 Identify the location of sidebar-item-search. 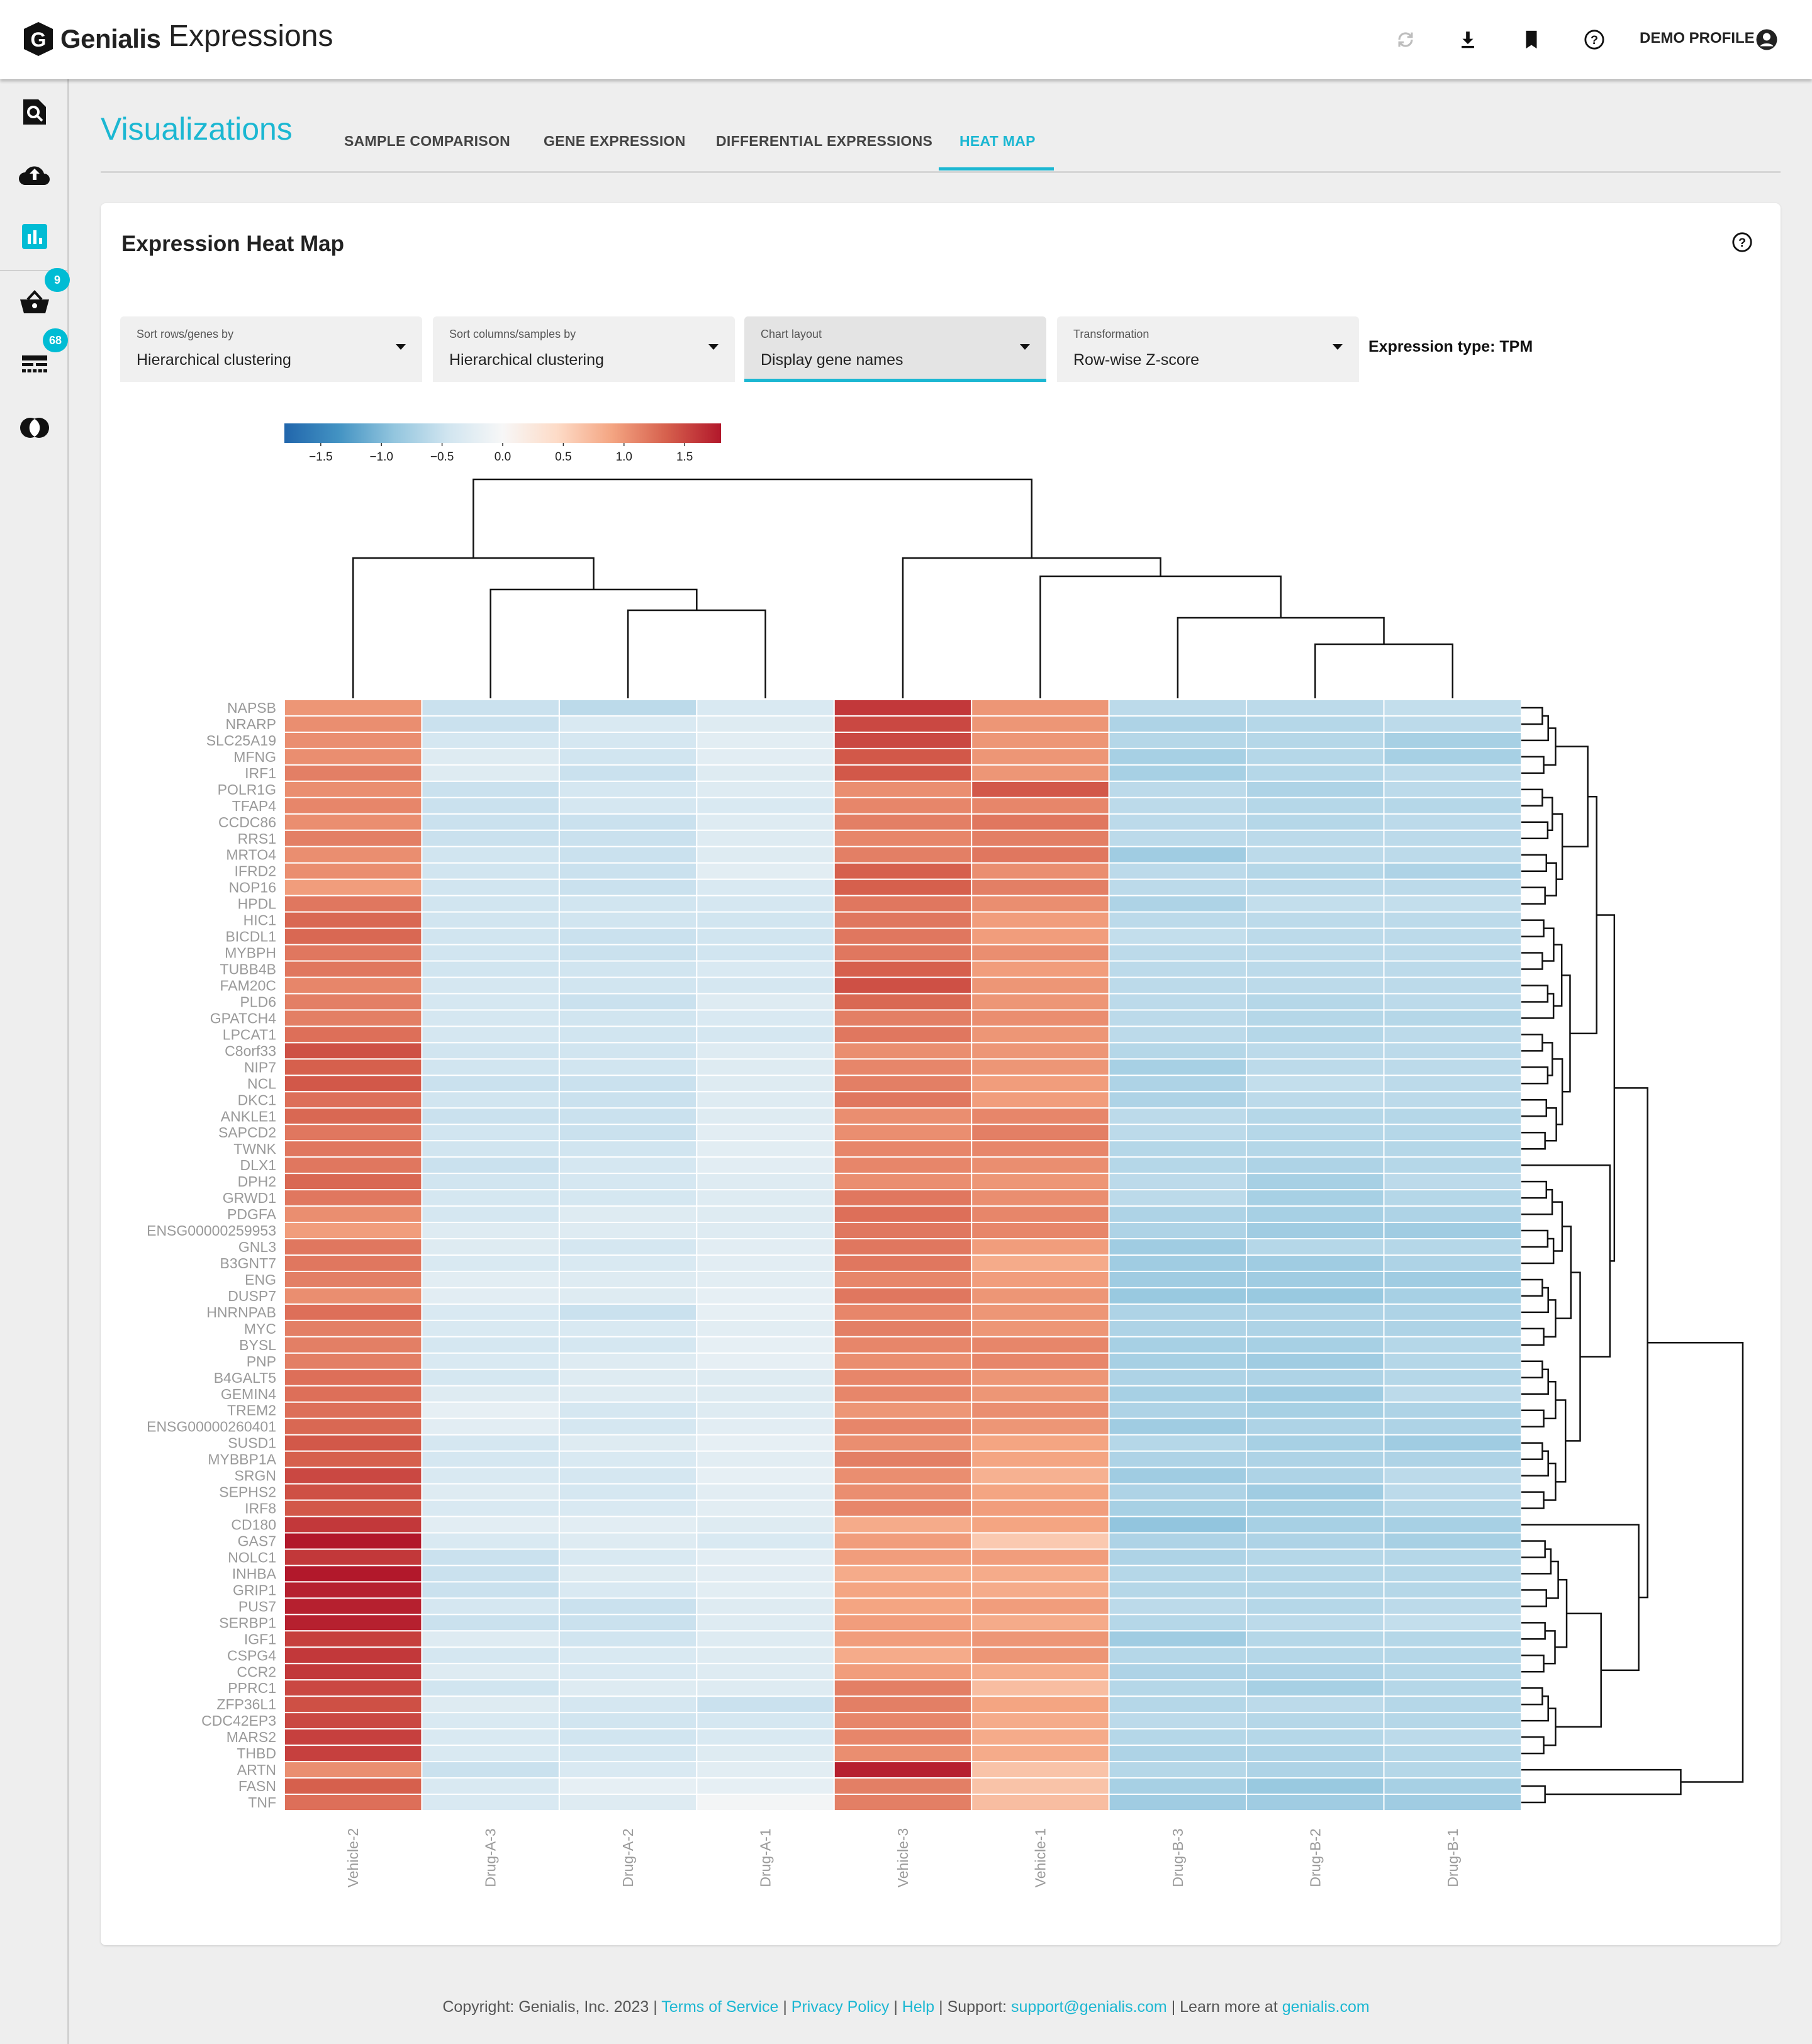
(34, 112).